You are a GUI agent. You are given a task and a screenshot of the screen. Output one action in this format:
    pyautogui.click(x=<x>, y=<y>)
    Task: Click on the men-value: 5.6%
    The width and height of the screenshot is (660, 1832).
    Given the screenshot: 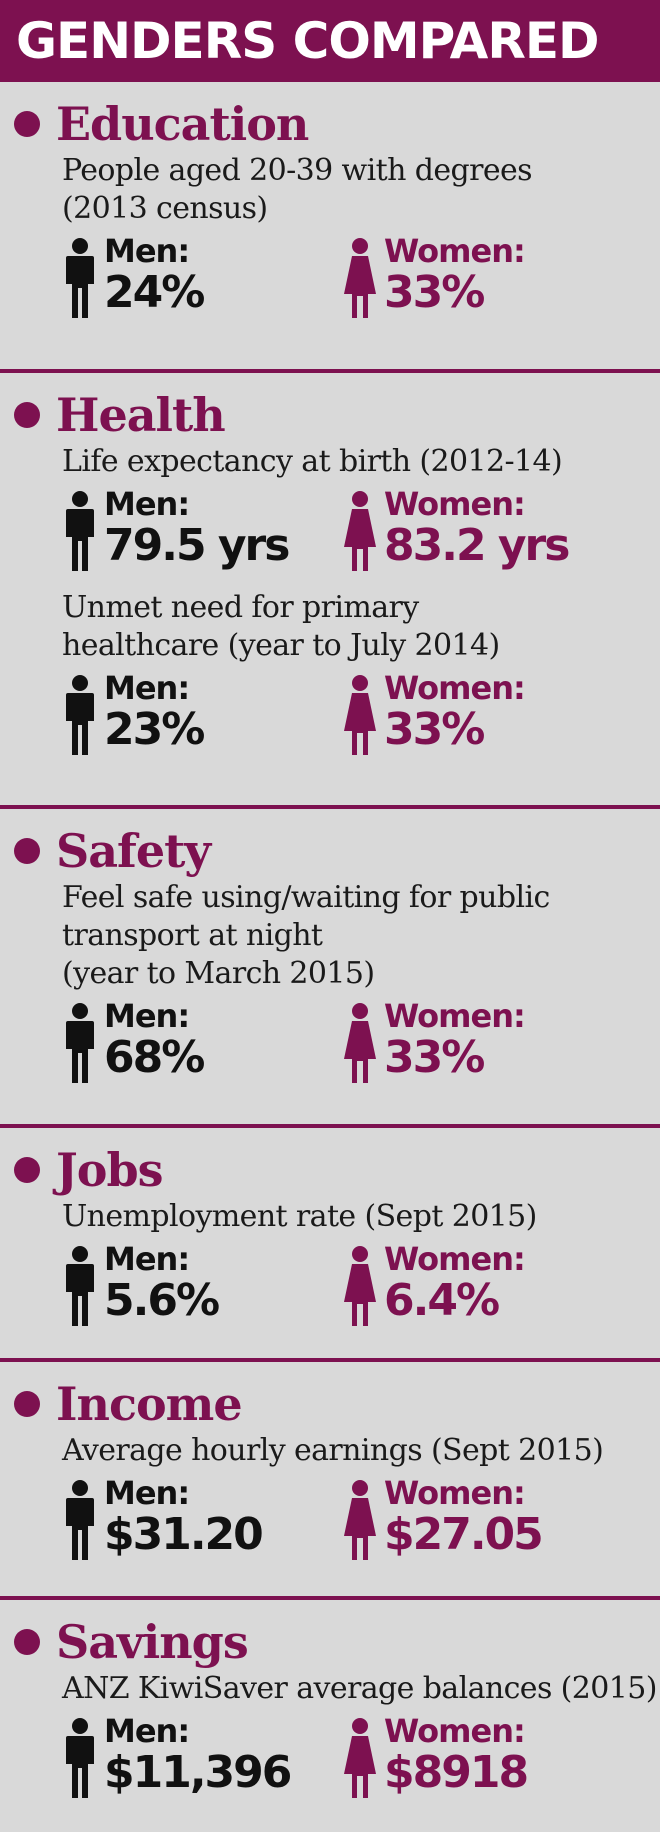 What is the action you would take?
    pyautogui.click(x=162, y=1300)
    